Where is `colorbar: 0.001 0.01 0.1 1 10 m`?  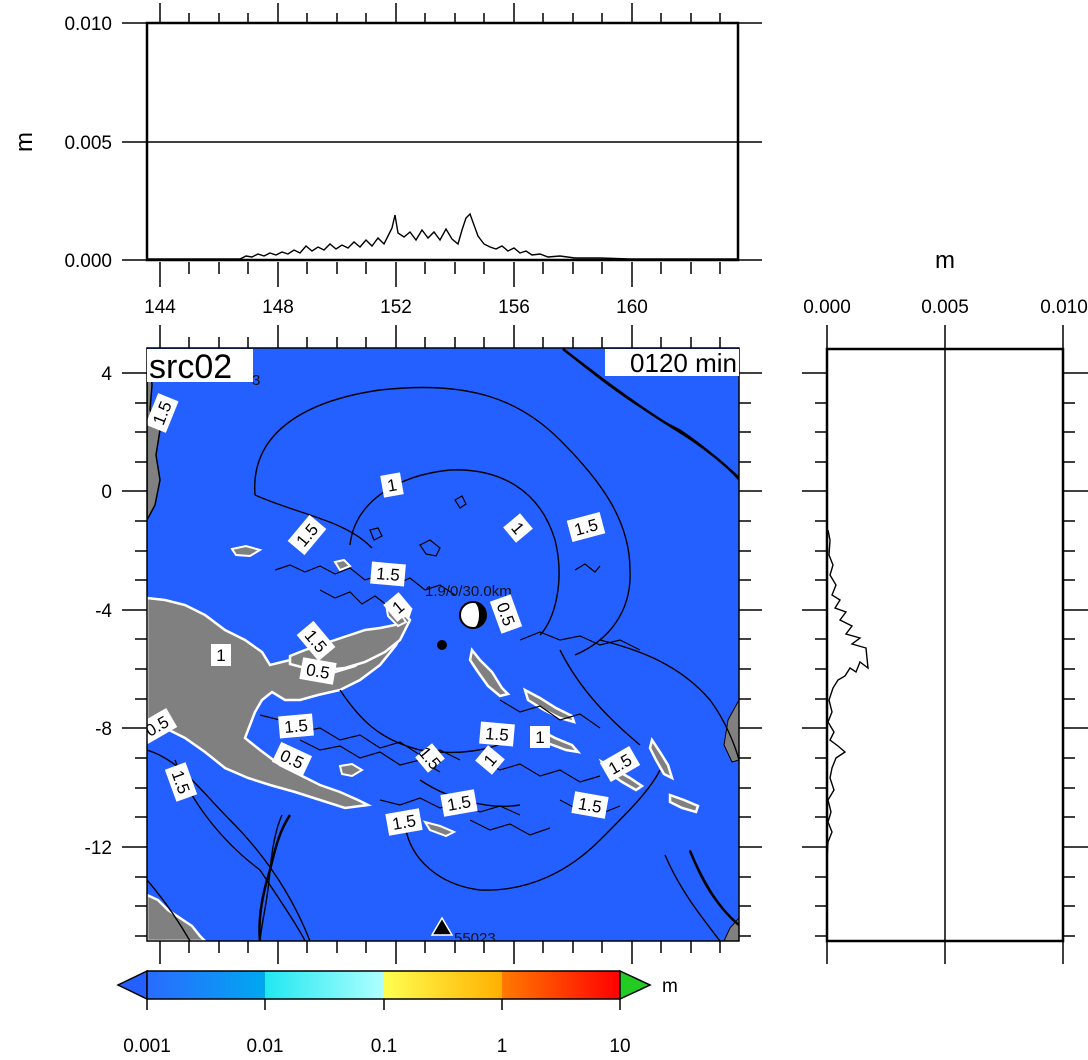
colorbar: 0.001 0.01 0.1 1 10 m is located at coordinates (397, 1013).